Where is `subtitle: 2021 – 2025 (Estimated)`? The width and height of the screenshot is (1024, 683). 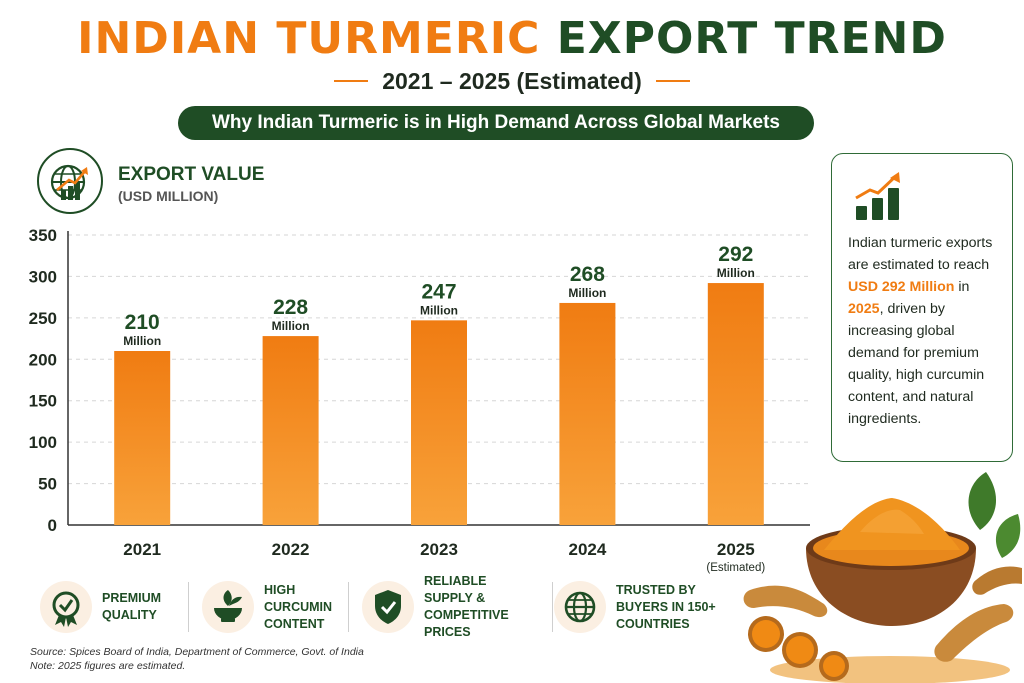 subtitle: 2021 – 2025 (Estimated) is located at coordinates (512, 81).